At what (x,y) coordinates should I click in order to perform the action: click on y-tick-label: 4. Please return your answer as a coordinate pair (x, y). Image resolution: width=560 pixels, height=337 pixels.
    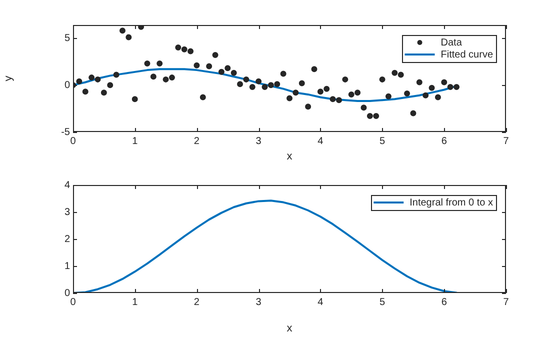
    Looking at the image, I should click on (67, 185).